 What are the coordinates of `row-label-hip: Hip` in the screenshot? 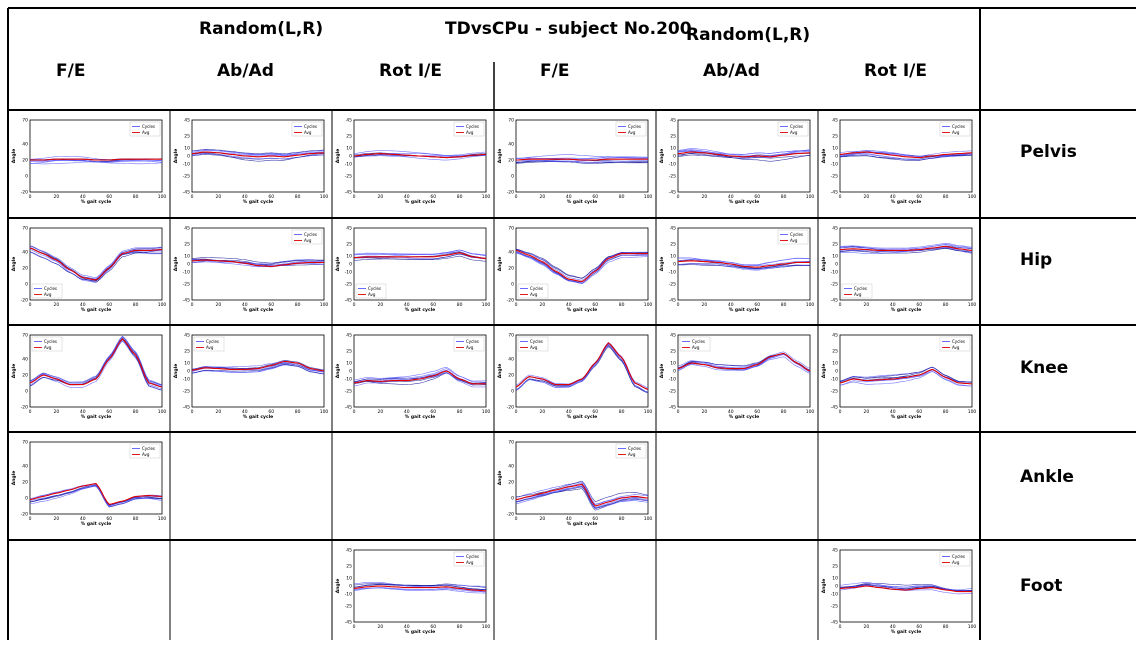 It's located at (1036, 260).